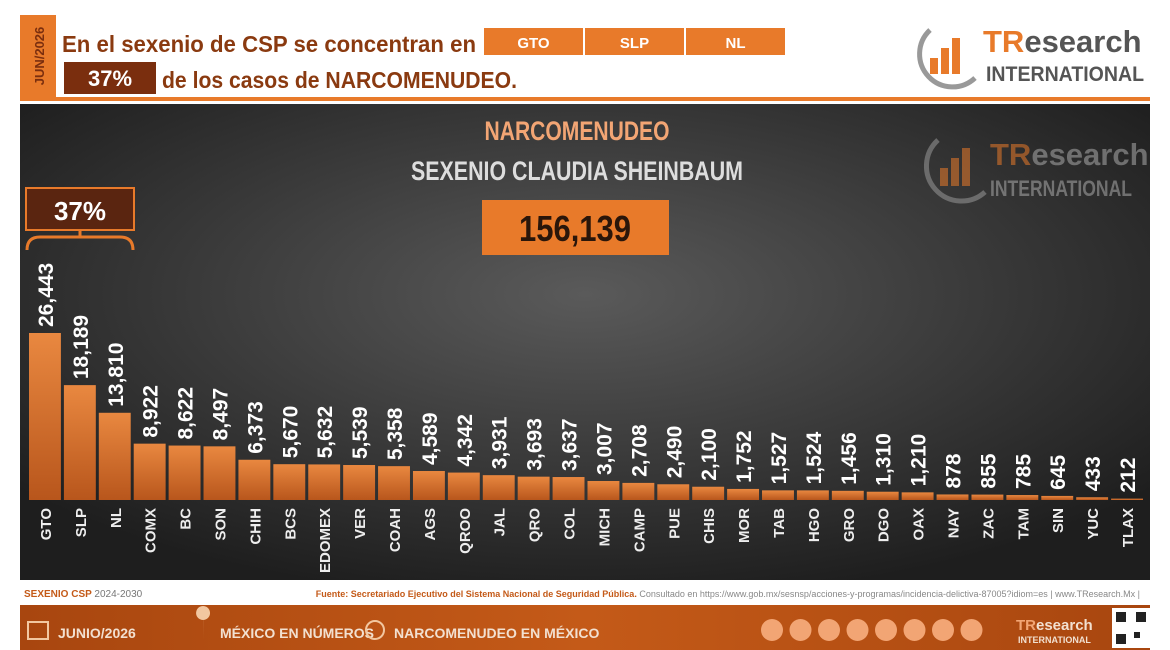 The height and width of the screenshot is (650, 1170). Describe the element at coordinates (339, 80) in the screenshot. I see `header-line2: de los casos de NARCOMENUDEO.` at that location.